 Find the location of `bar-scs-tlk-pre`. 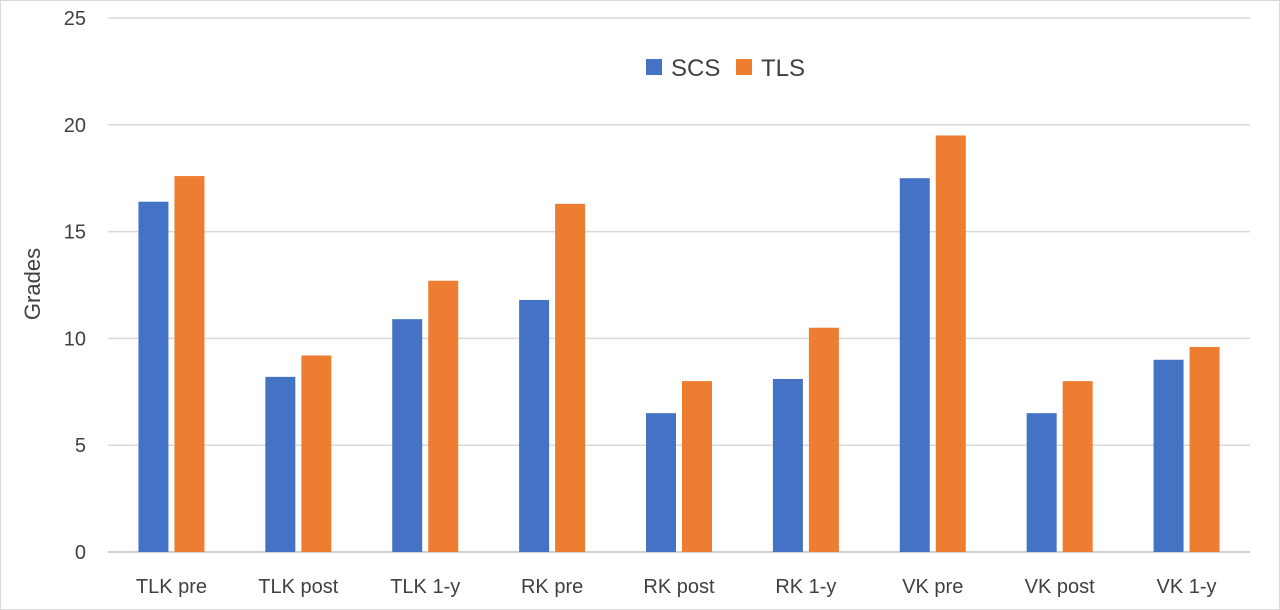

bar-scs-tlk-pre is located at coordinates (153, 377).